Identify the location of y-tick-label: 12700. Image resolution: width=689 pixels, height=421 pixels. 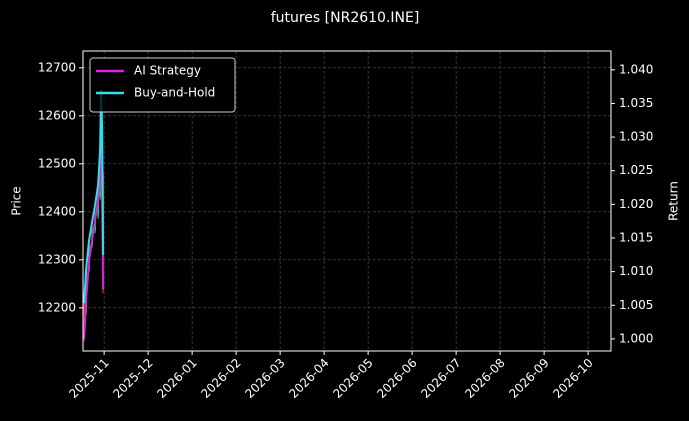
(57, 67).